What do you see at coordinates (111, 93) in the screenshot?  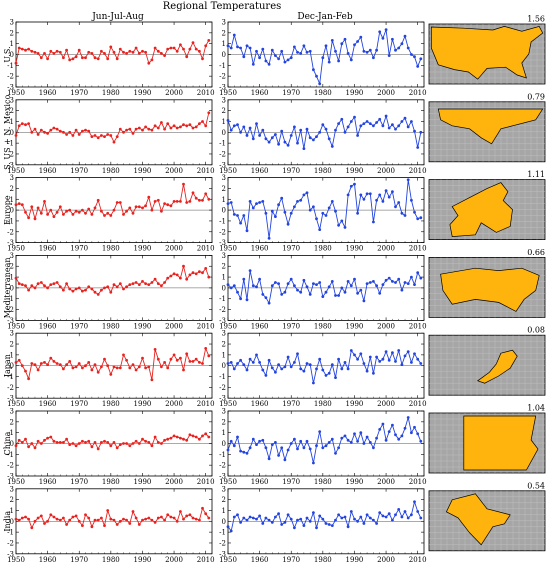 I see `x-tick-label: 1980` at bounding box center [111, 93].